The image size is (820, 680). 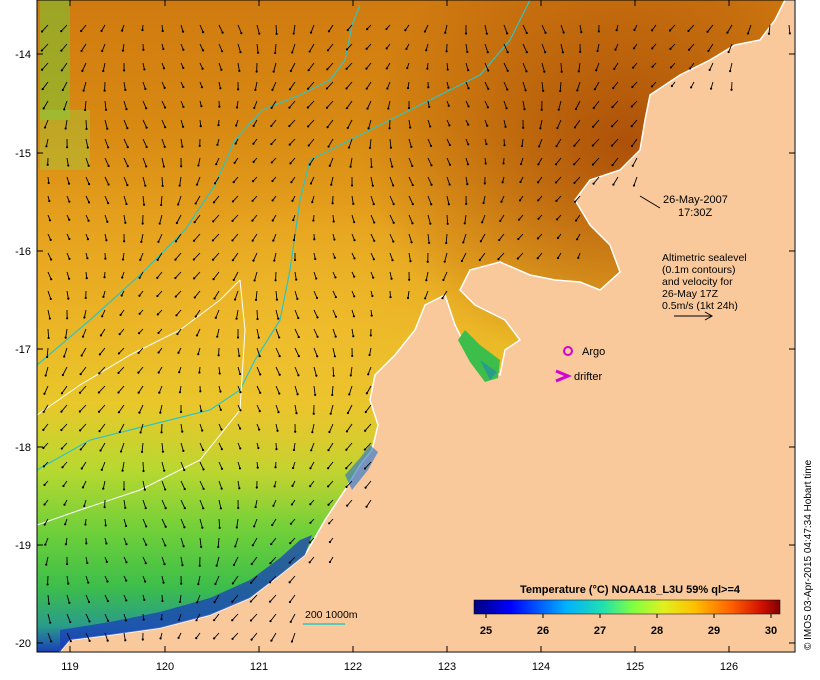 What do you see at coordinates (23, 448) in the screenshot?
I see `y-tick-label: -18` at bounding box center [23, 448].